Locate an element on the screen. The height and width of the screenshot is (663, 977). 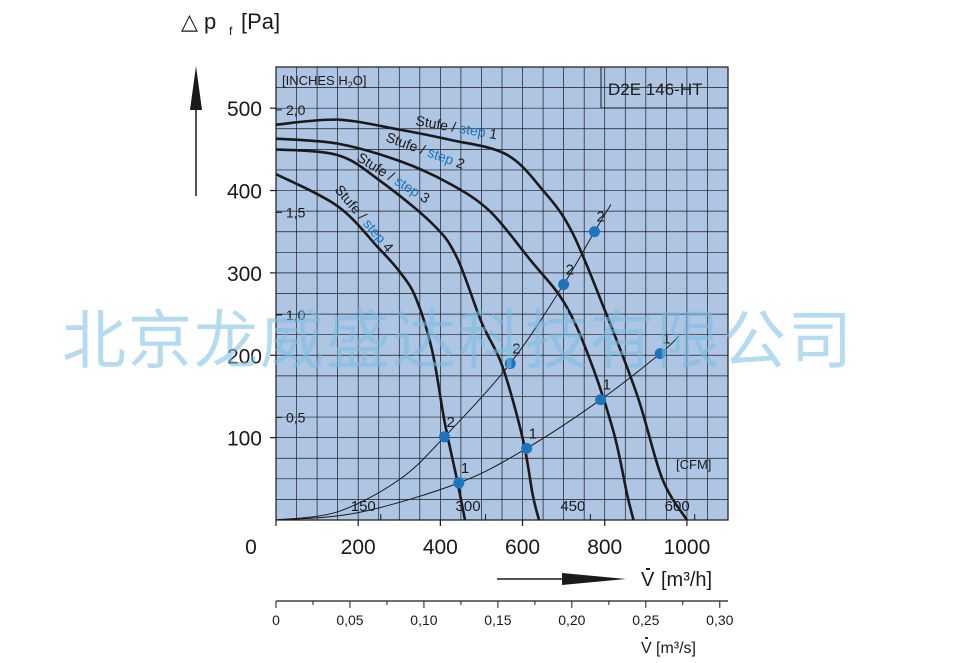
y-axis-unit: [Pa] is located at coordinates (260, 21).